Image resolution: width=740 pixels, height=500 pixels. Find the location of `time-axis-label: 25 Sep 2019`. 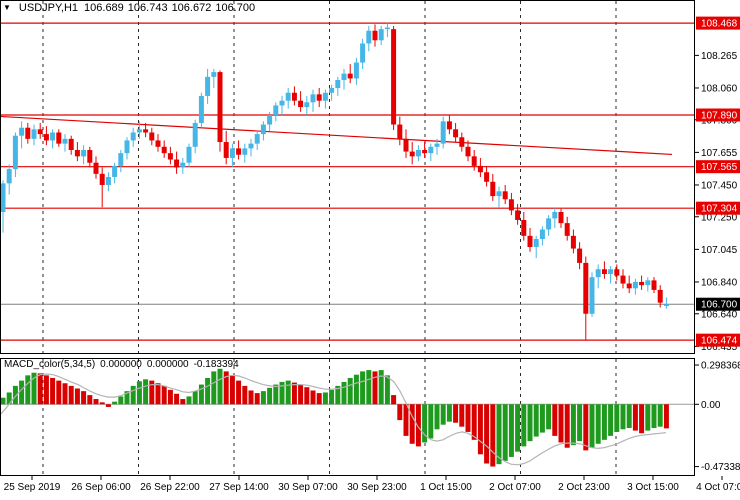

time-axis-label: 25 Sep 2019 is located at coordinates (32, 487).